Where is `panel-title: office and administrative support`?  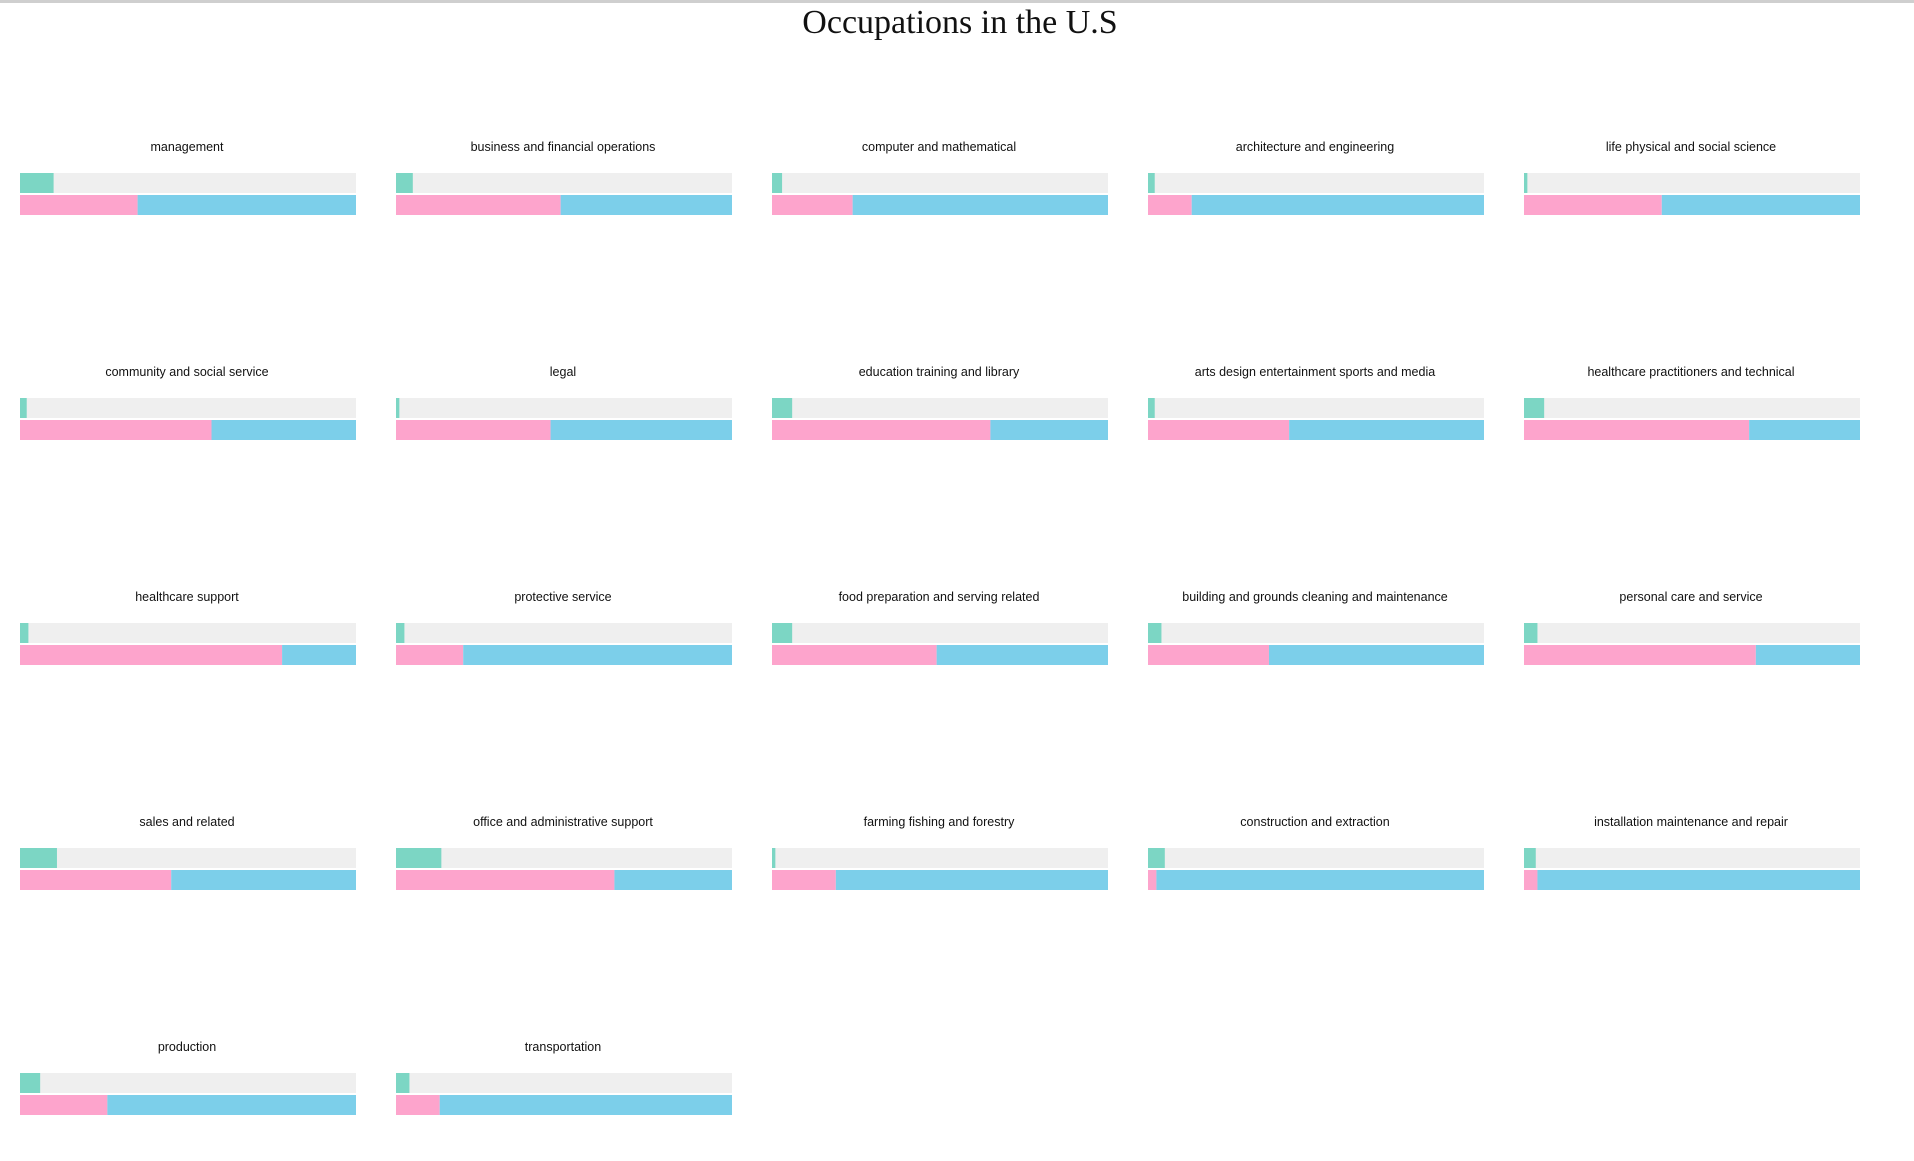
panel-title: office and administrative support is located at coordinates (563, 822).